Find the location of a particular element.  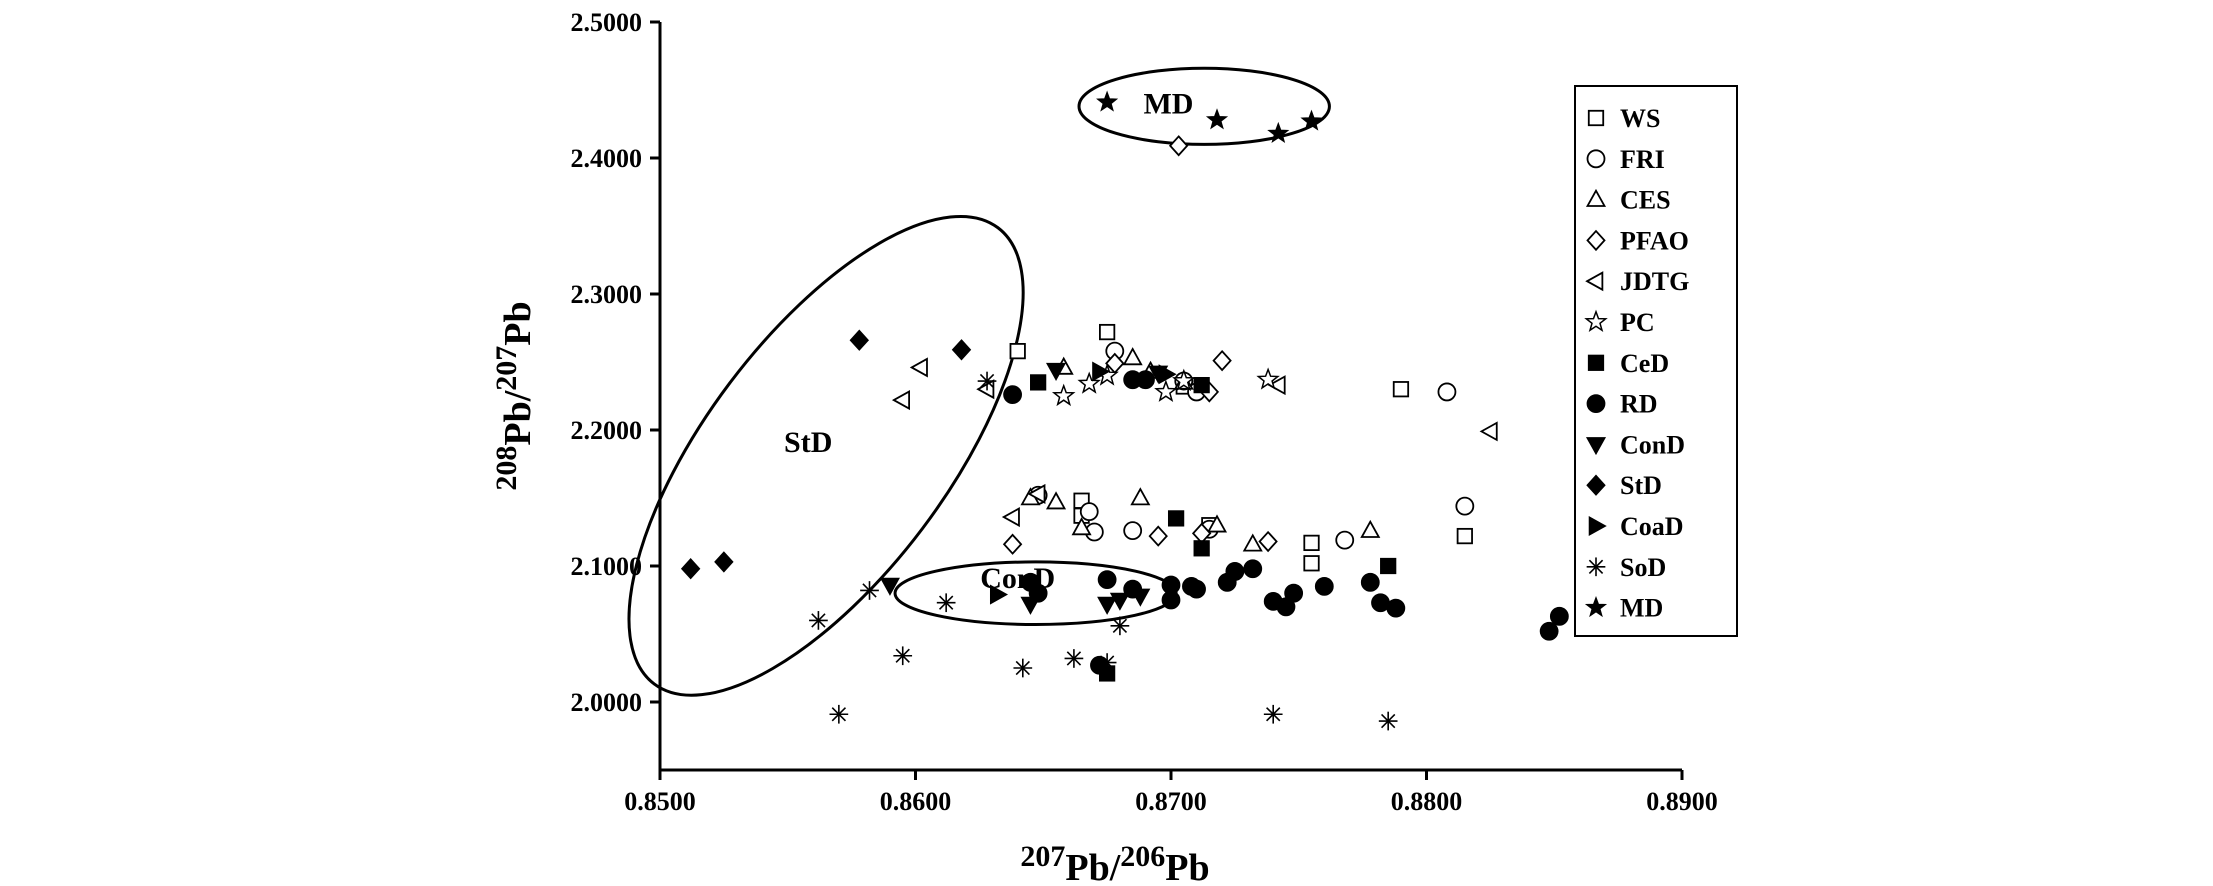

y-tick-label: 2.0000 is located at coordinates (607, 702).